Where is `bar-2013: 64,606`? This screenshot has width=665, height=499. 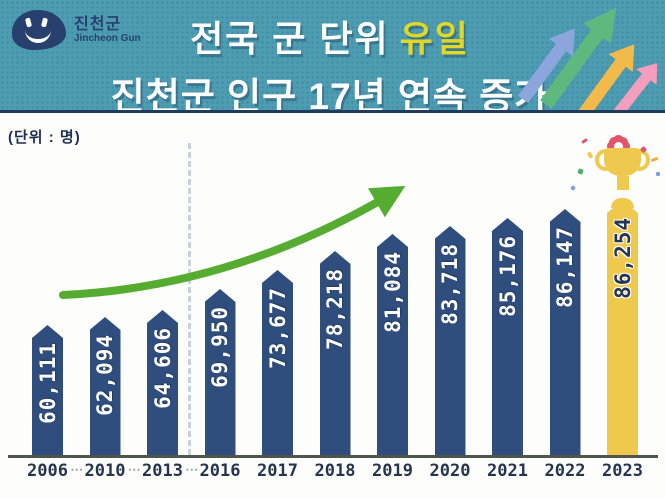 bar-2013: 64,606 is located at coordinates (162, 382).